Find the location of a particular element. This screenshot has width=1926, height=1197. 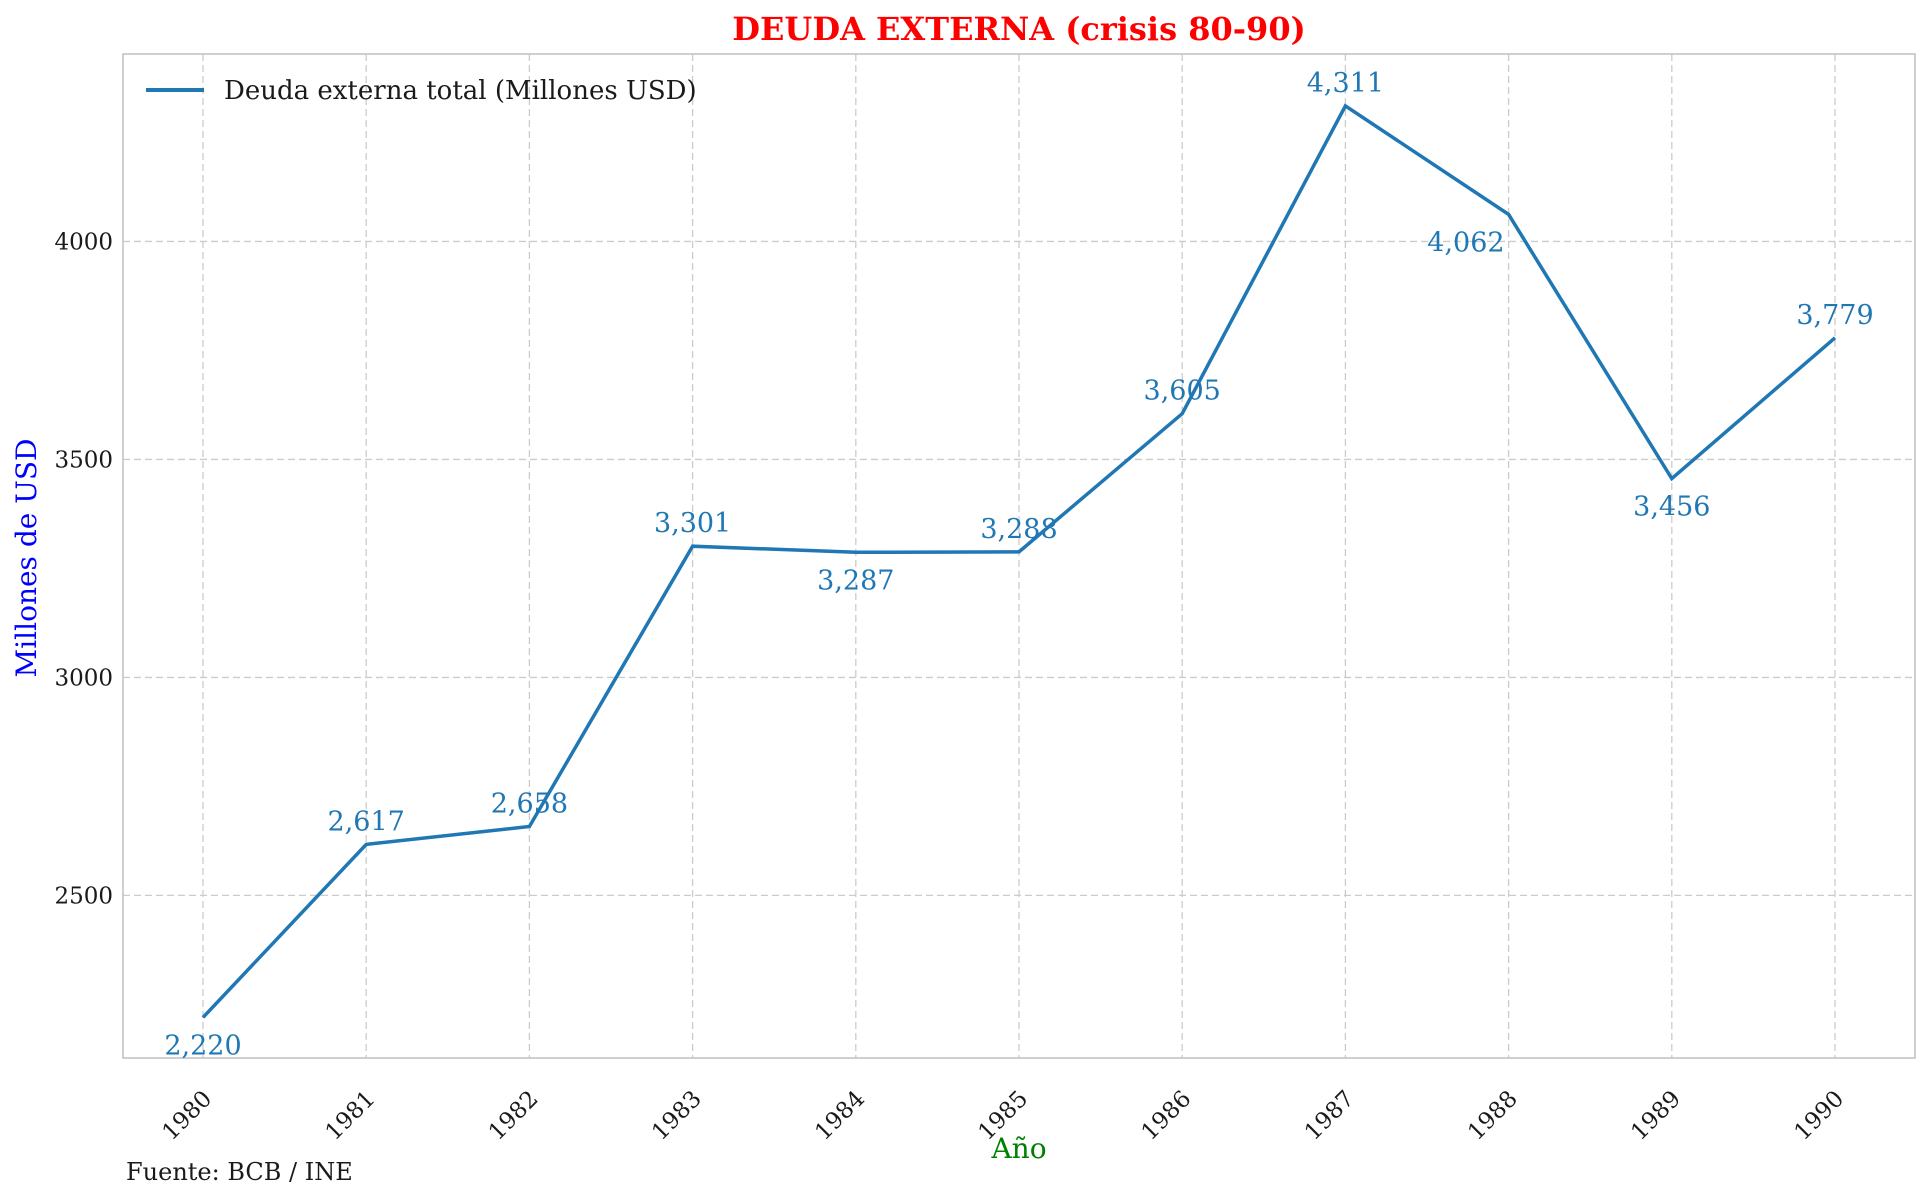

data-label: 3,287 is located at coordinates (855, 580).